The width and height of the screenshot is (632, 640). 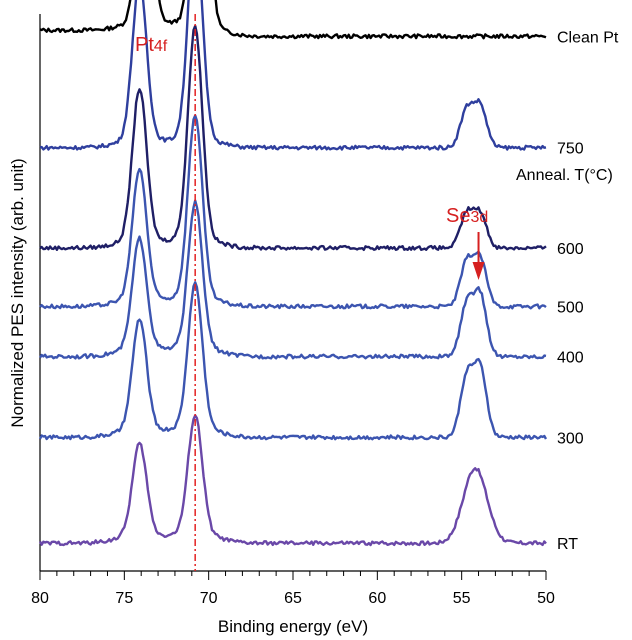 I want to click on series-line, so click(x=293, y=20).